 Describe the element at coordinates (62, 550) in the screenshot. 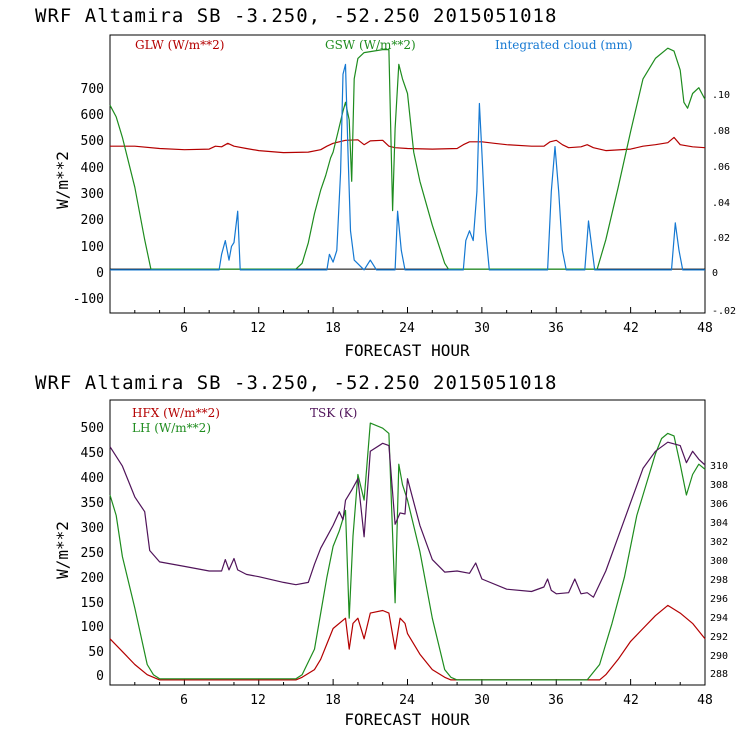

I see `bottom-y-axis-label: W/m**2` at that location.